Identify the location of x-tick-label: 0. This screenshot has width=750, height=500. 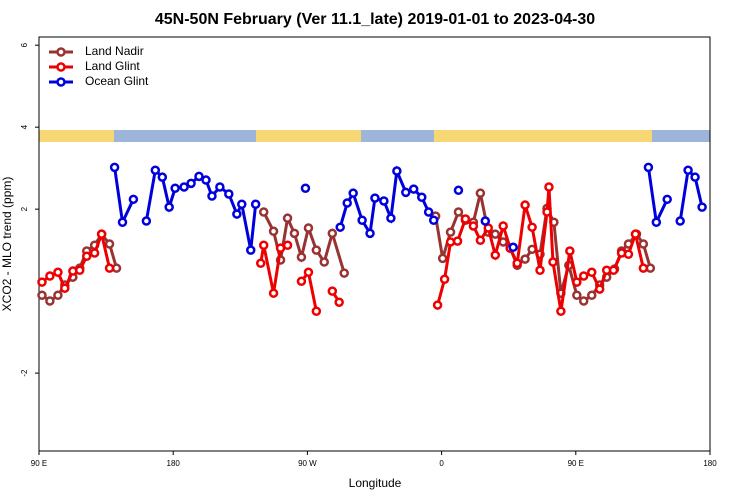
(441, 463).